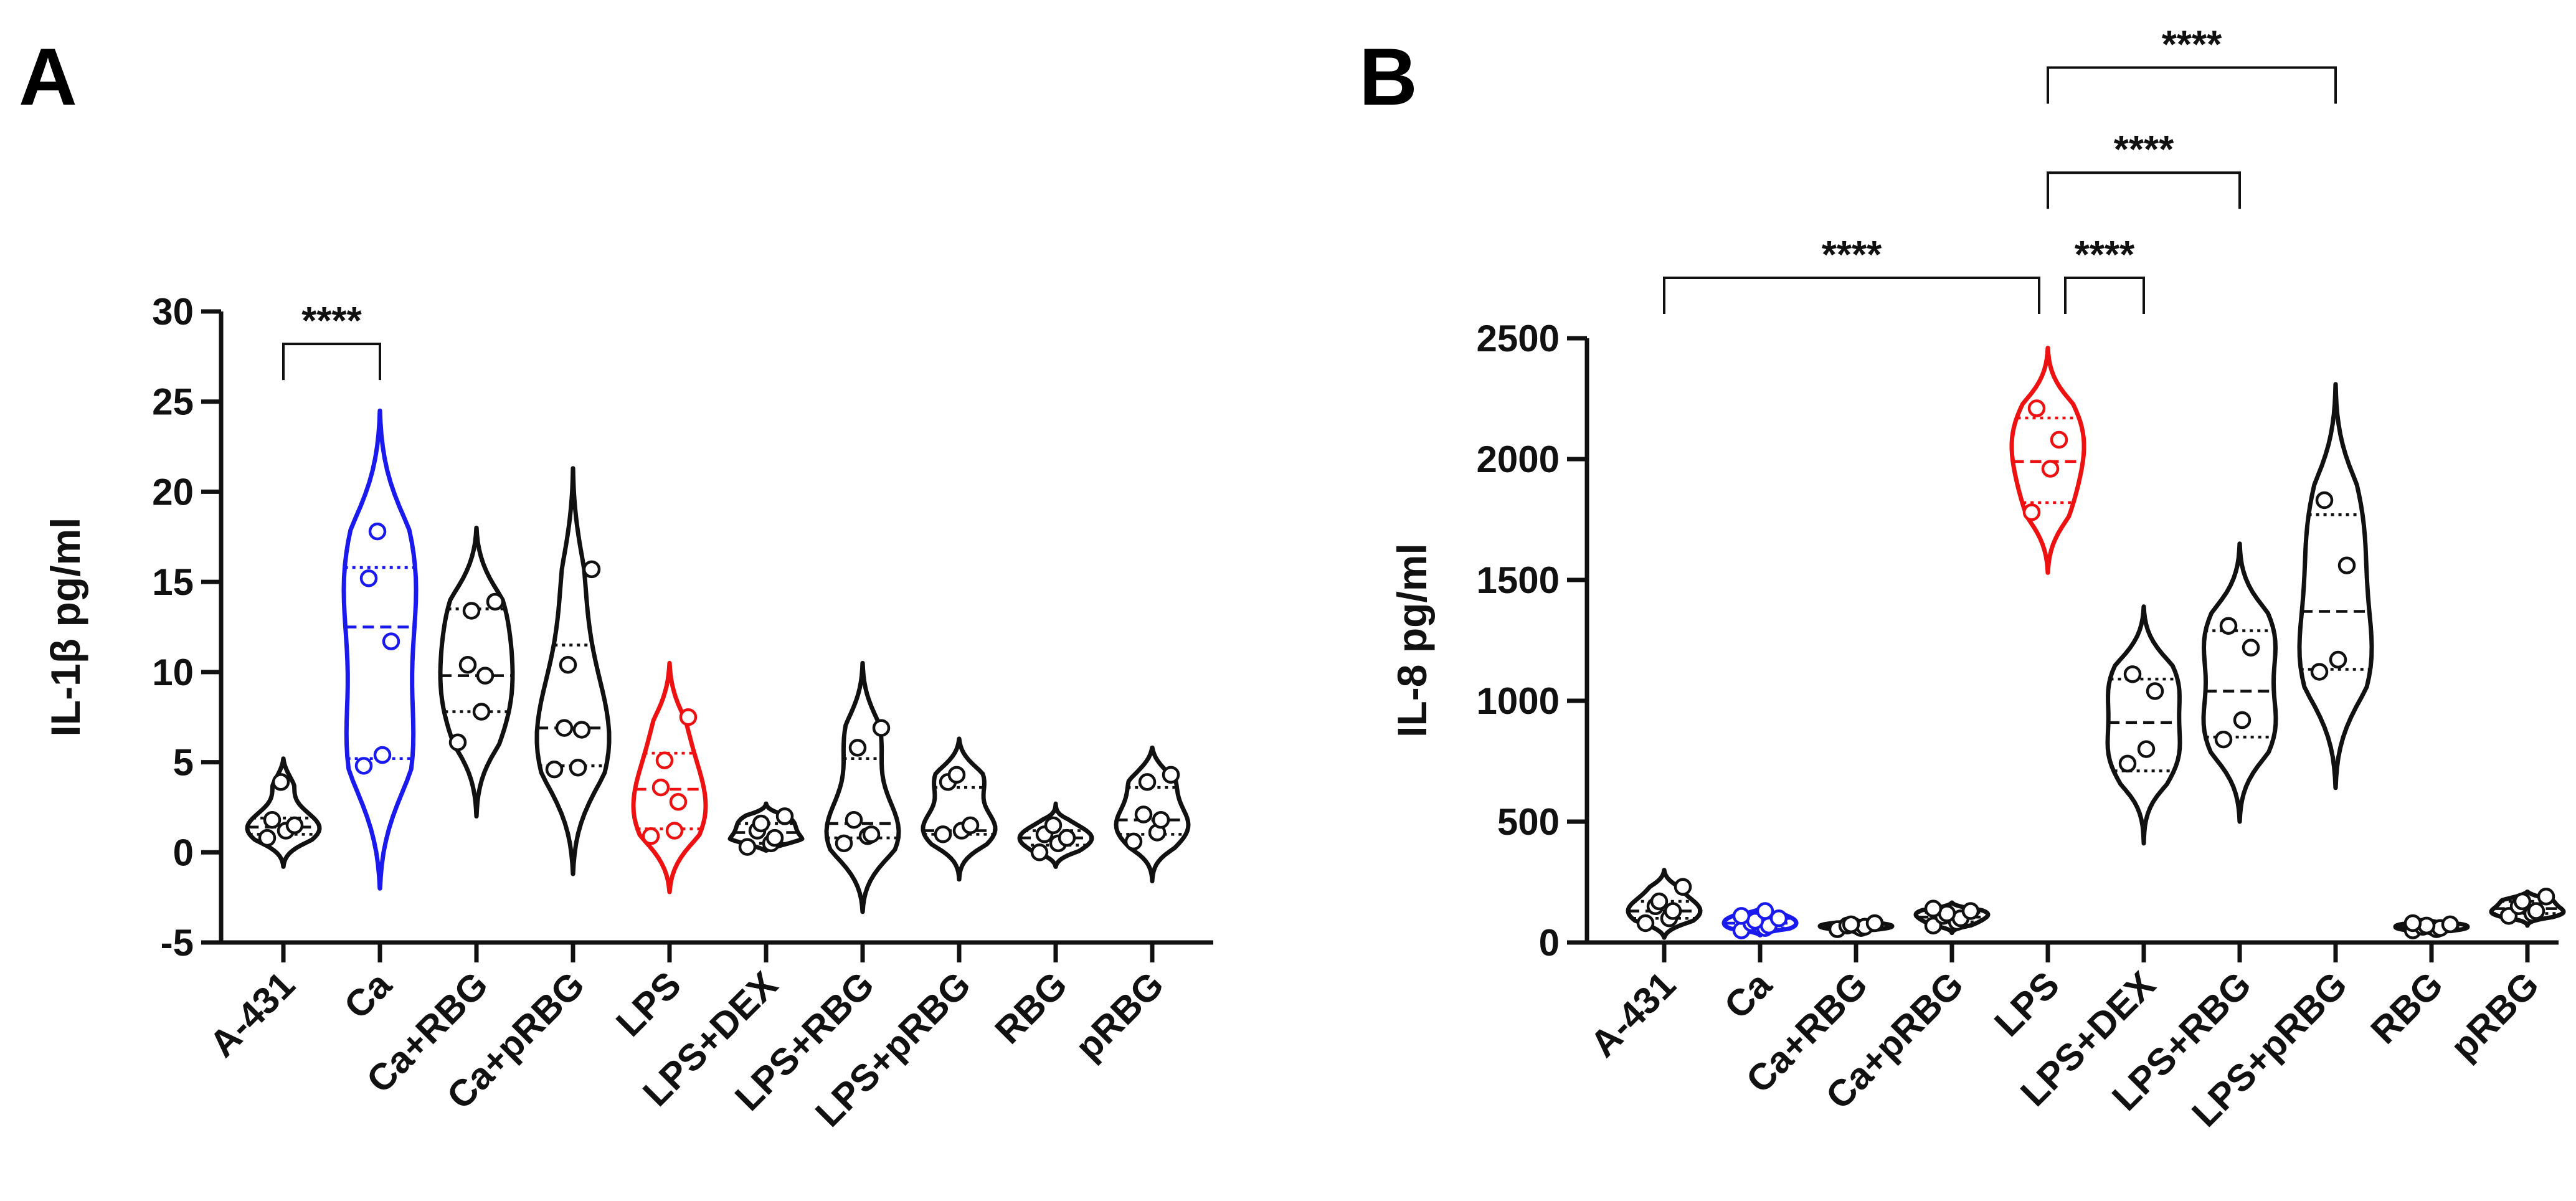 Image resolution: width=2576 pixels, height=1201 pixels. I want to click on a-violin-lps, so click(670, 778).